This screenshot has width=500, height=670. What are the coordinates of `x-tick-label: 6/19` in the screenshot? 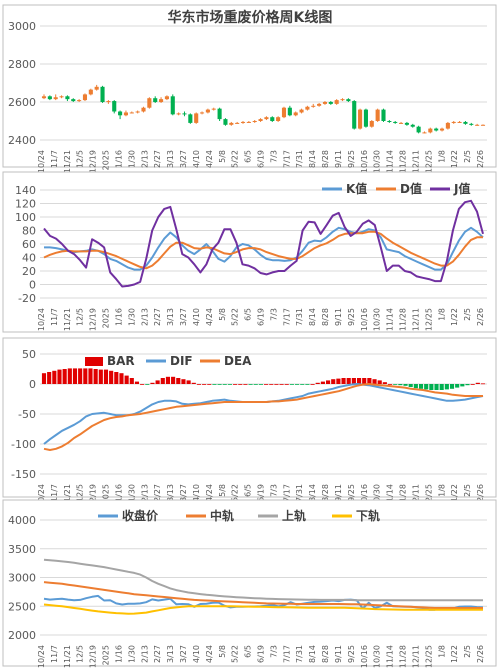 It's located at (261, 317).